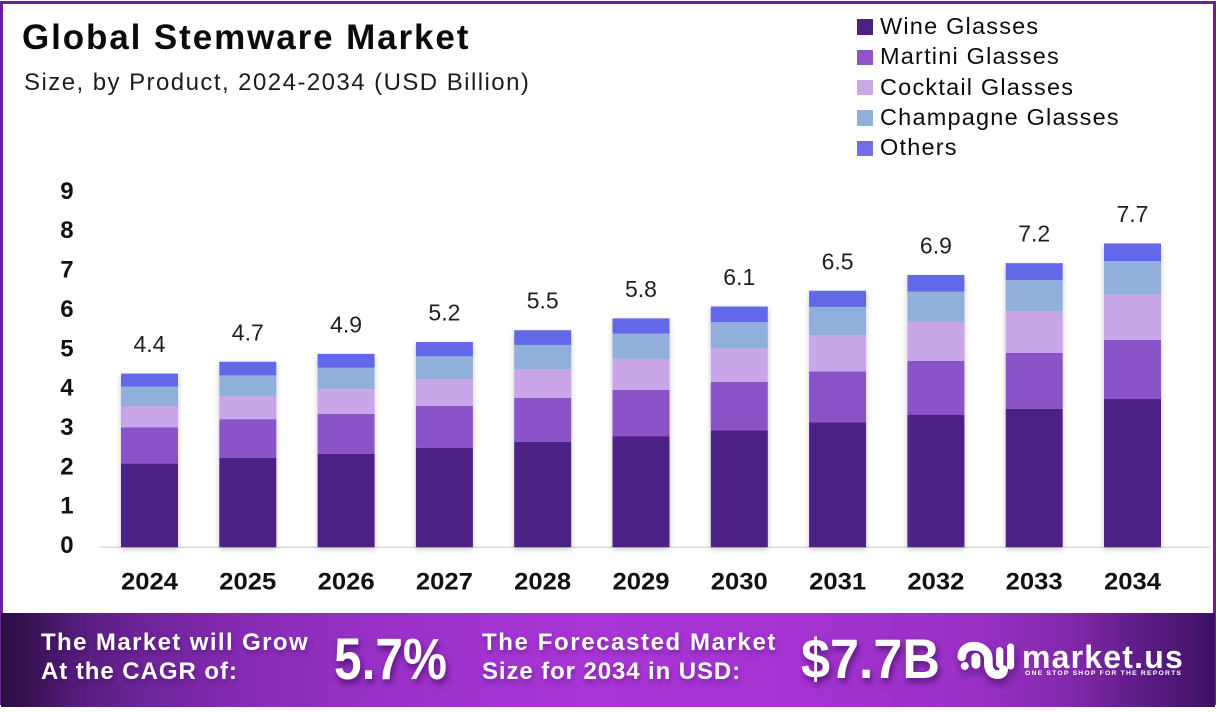  I want to click on svg-text: 2028, so click(542, 582).